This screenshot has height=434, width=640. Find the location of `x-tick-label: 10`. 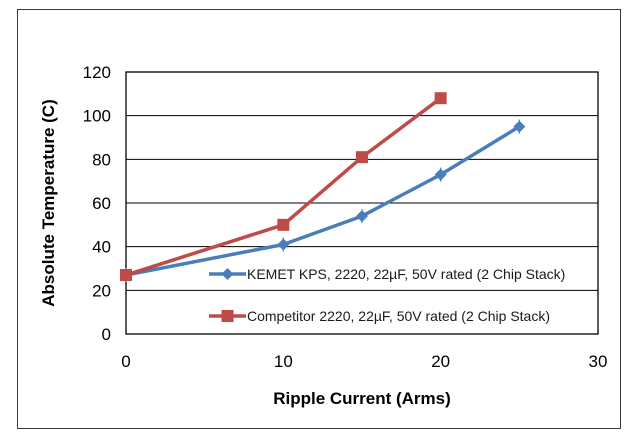

x-tick-label: 10 is located at coordinates (283, 361).